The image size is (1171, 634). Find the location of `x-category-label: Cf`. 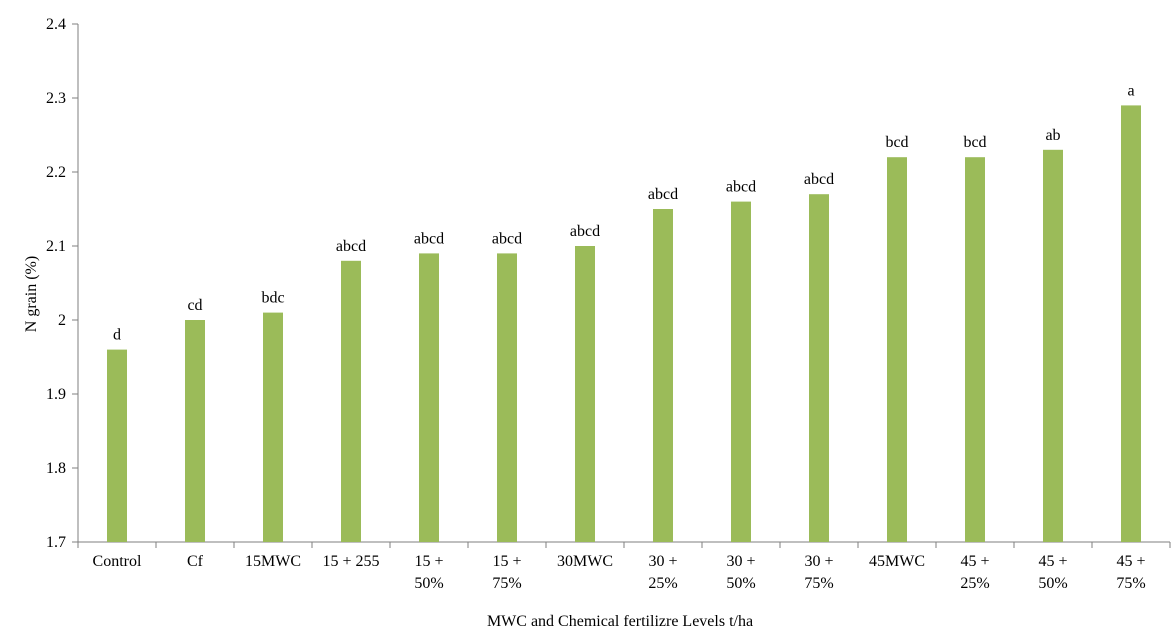

x-category-label: Cf is located at coordinates (195, 561).